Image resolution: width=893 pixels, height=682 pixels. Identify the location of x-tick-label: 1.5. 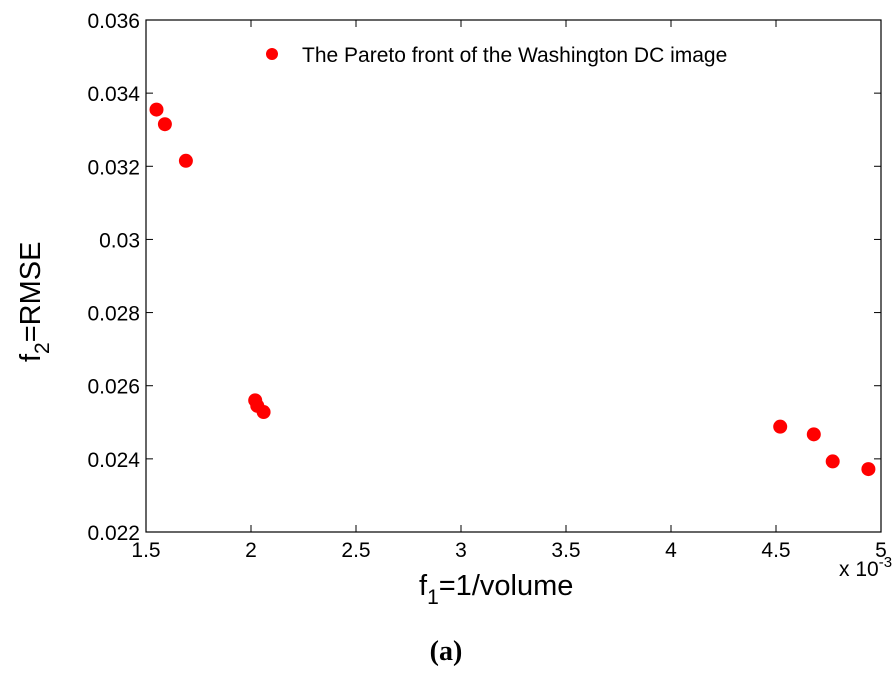
(145, 550).